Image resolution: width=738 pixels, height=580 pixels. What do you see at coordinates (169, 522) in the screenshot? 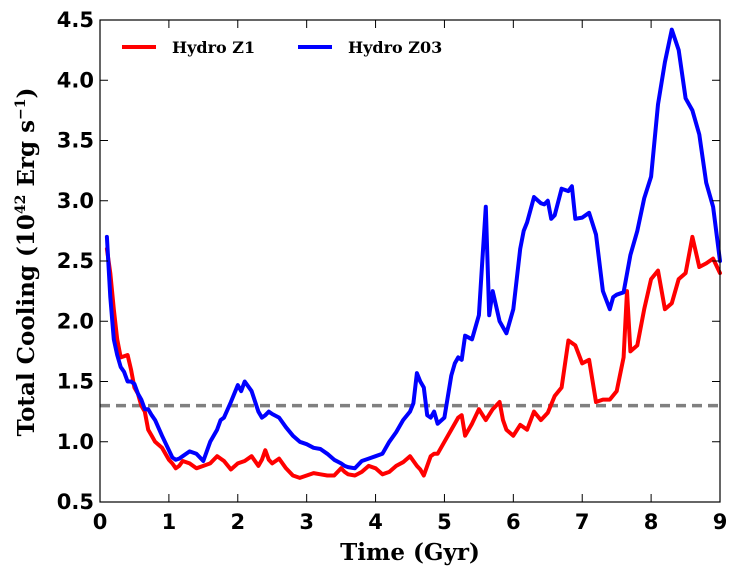
I see `x-tick-label: 1` at bounding box center [169, 522].